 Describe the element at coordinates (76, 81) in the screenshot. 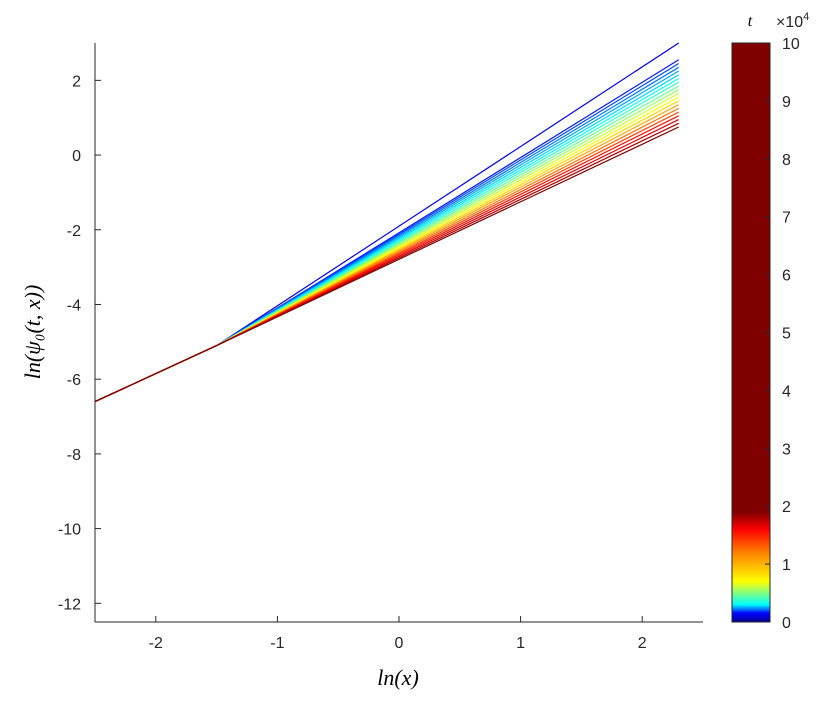

I see `y-tick-label: 2` at that location.